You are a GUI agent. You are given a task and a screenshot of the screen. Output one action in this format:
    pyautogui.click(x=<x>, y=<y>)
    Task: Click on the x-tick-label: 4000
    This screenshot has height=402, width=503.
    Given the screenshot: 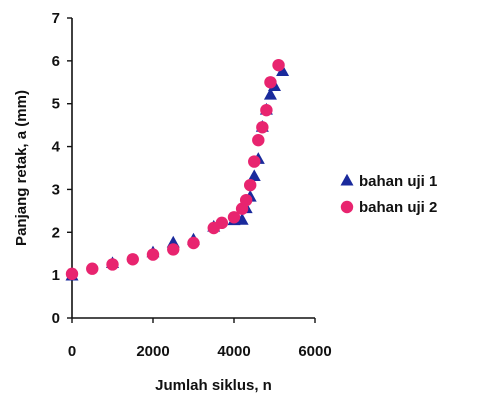 What is the action you would take?
    pyautogui.click(x=233, y=351)
    